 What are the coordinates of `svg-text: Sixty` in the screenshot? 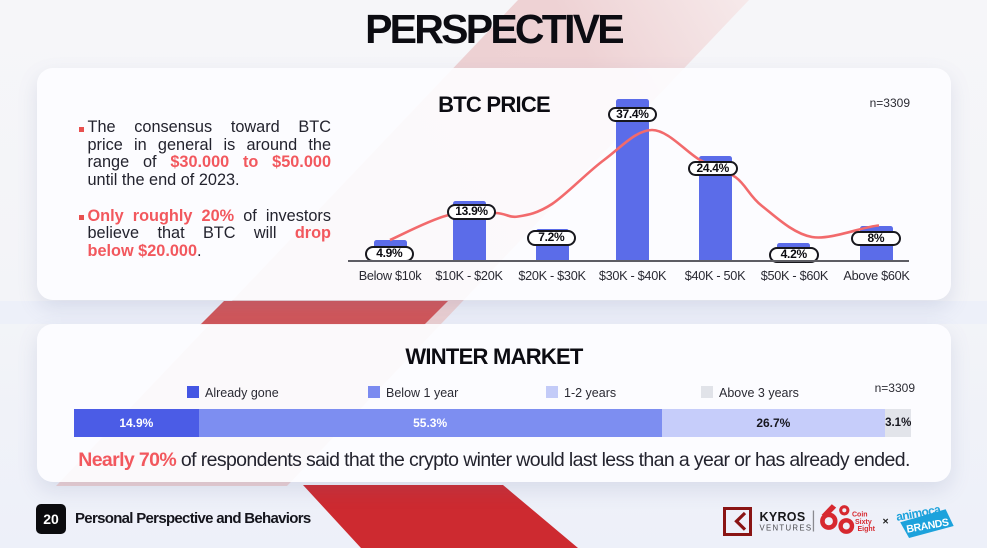 It's located at (863, 522).